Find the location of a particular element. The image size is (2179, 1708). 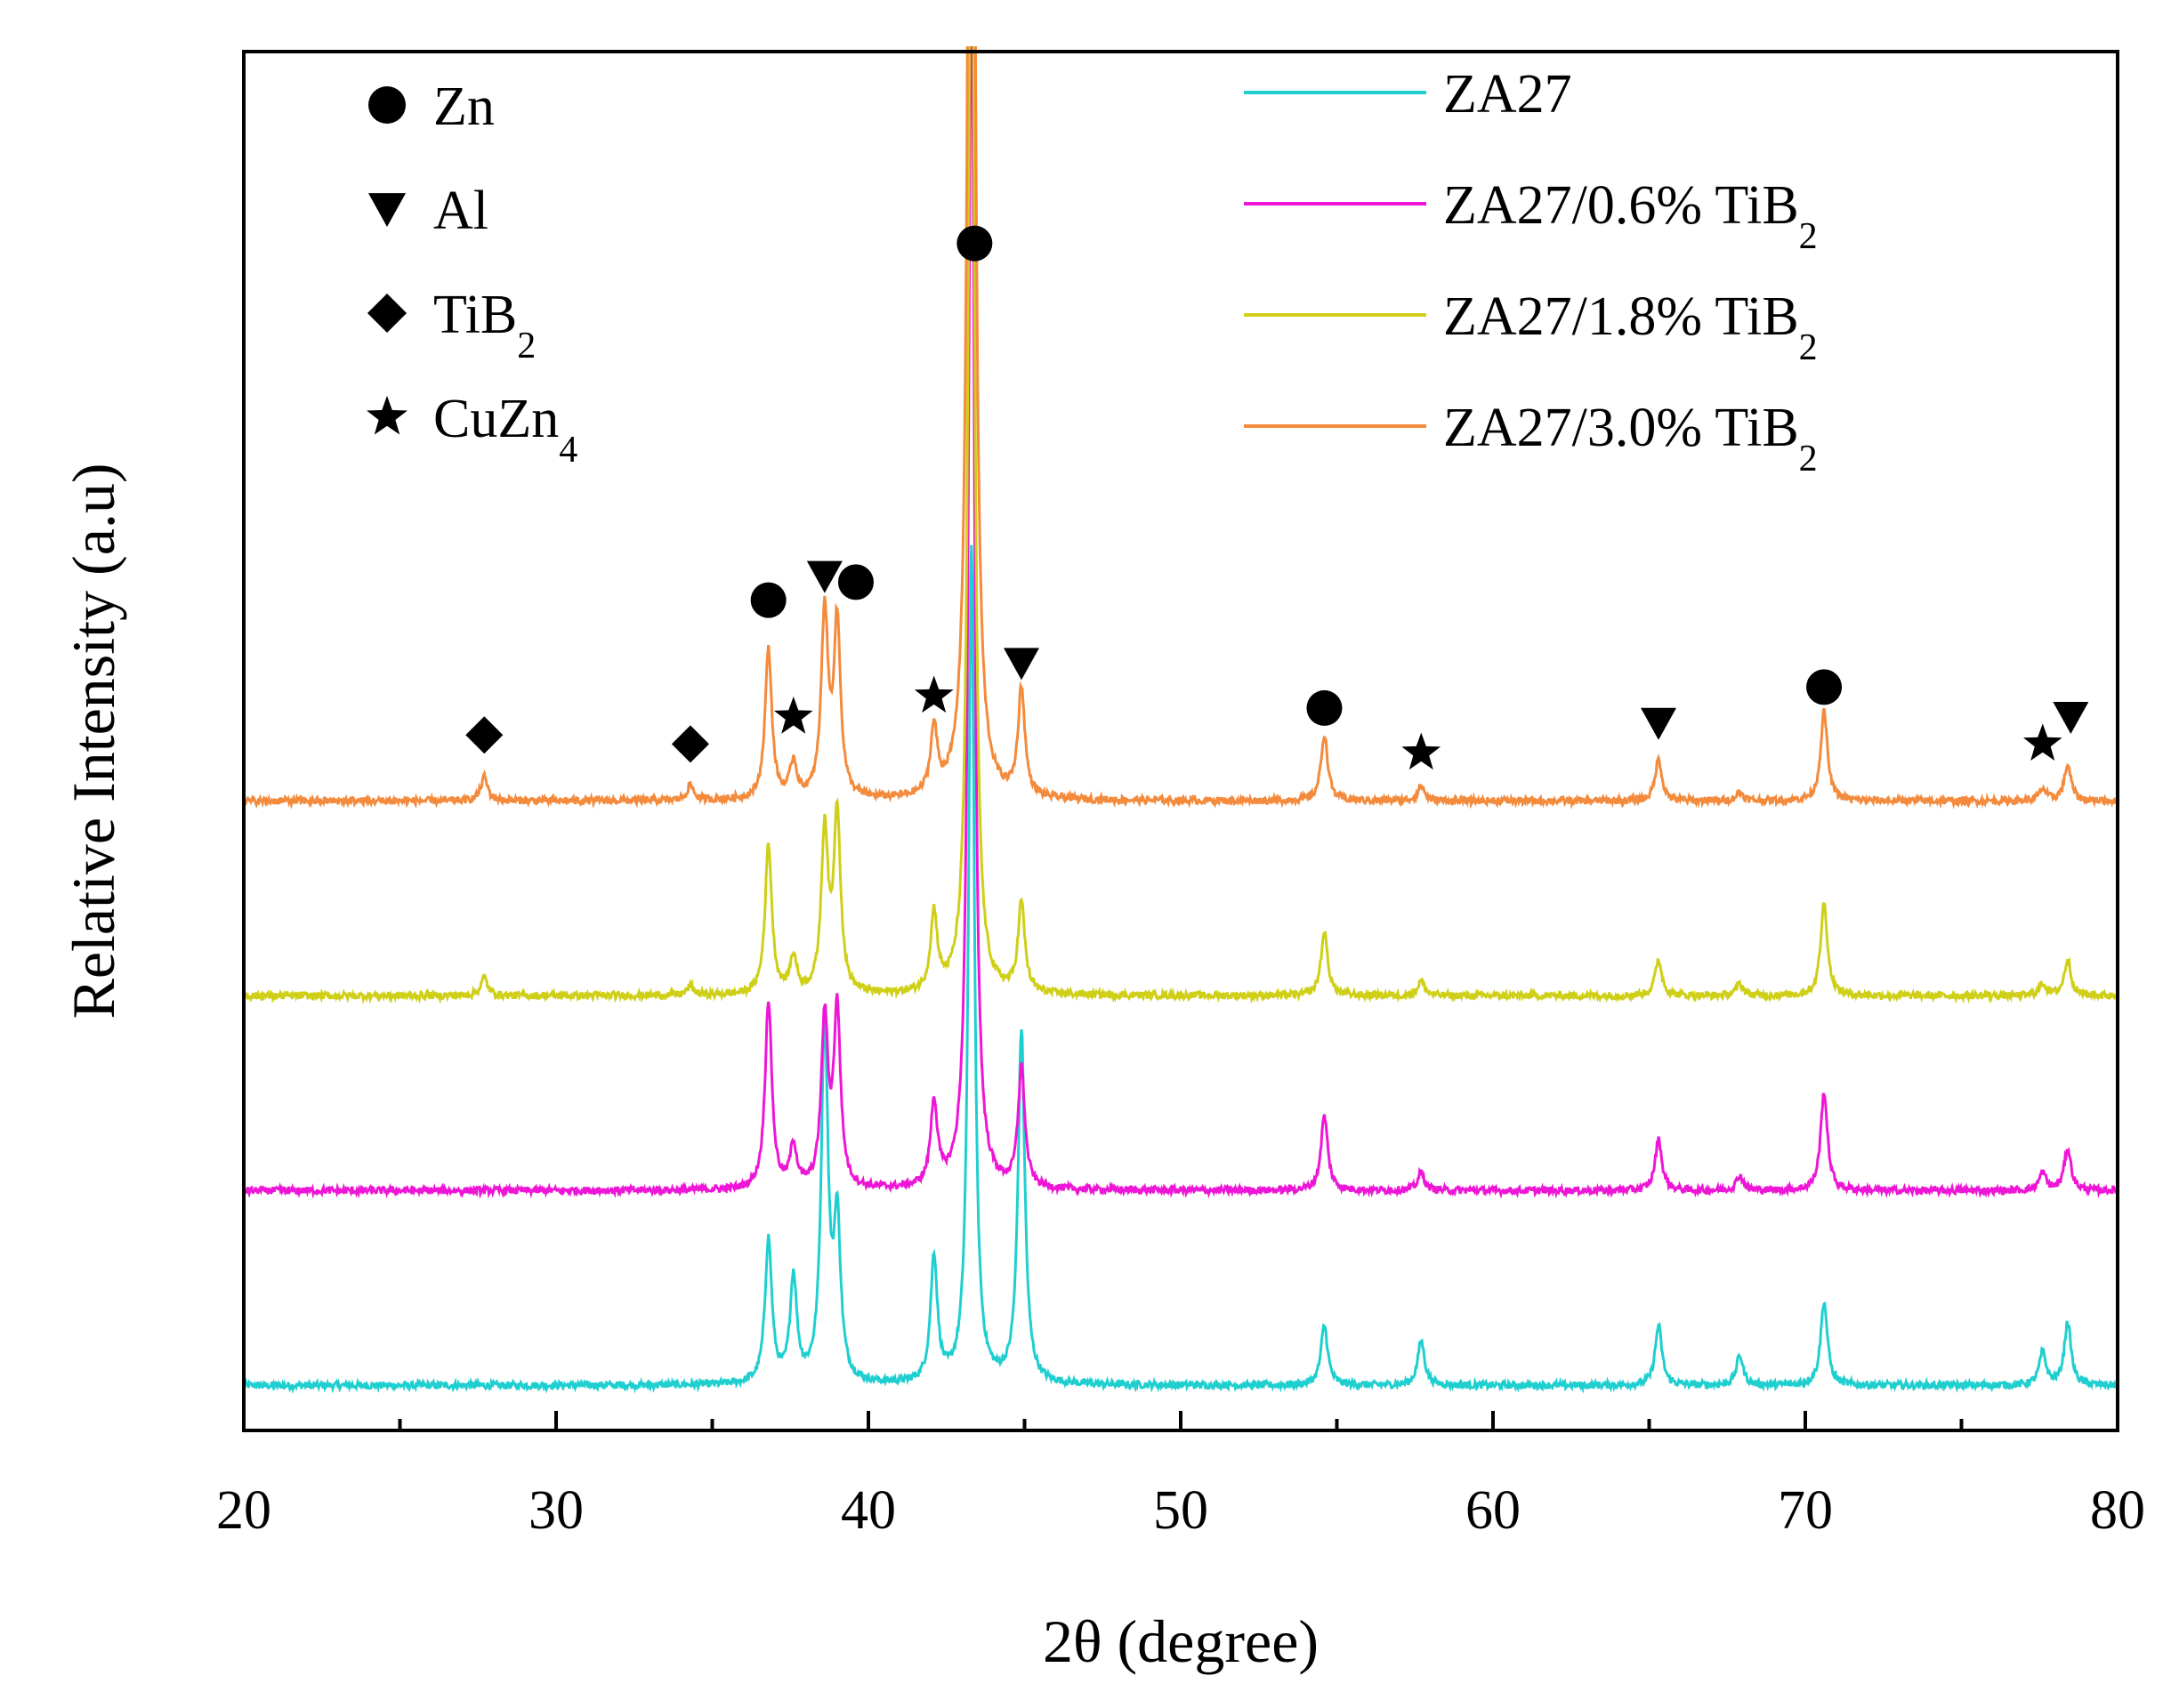

phase-label: Al is located at coordinates (460, 211).